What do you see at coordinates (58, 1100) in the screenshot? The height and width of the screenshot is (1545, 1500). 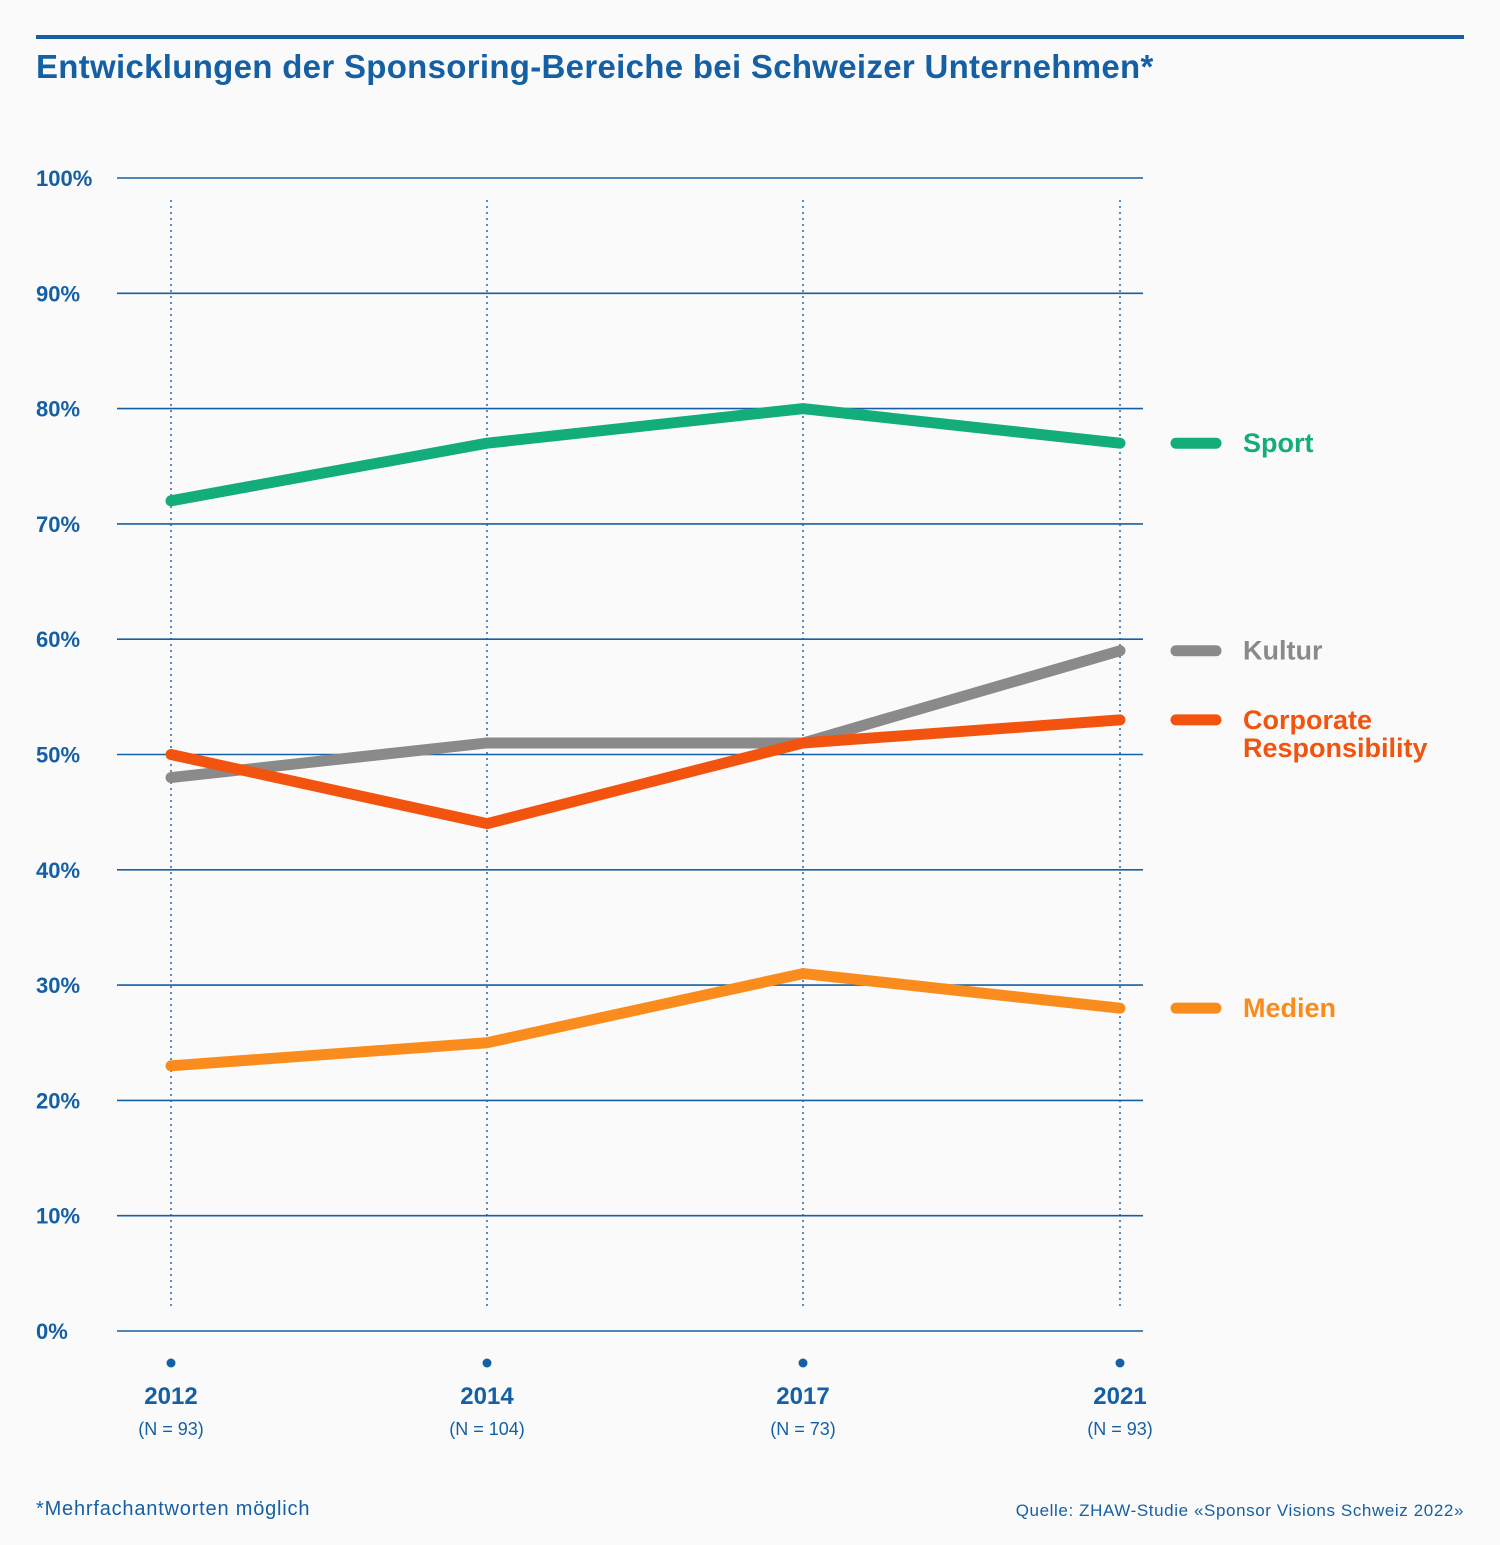 I see `y-tick-label: 20%` at bounding box center [58, 1100].